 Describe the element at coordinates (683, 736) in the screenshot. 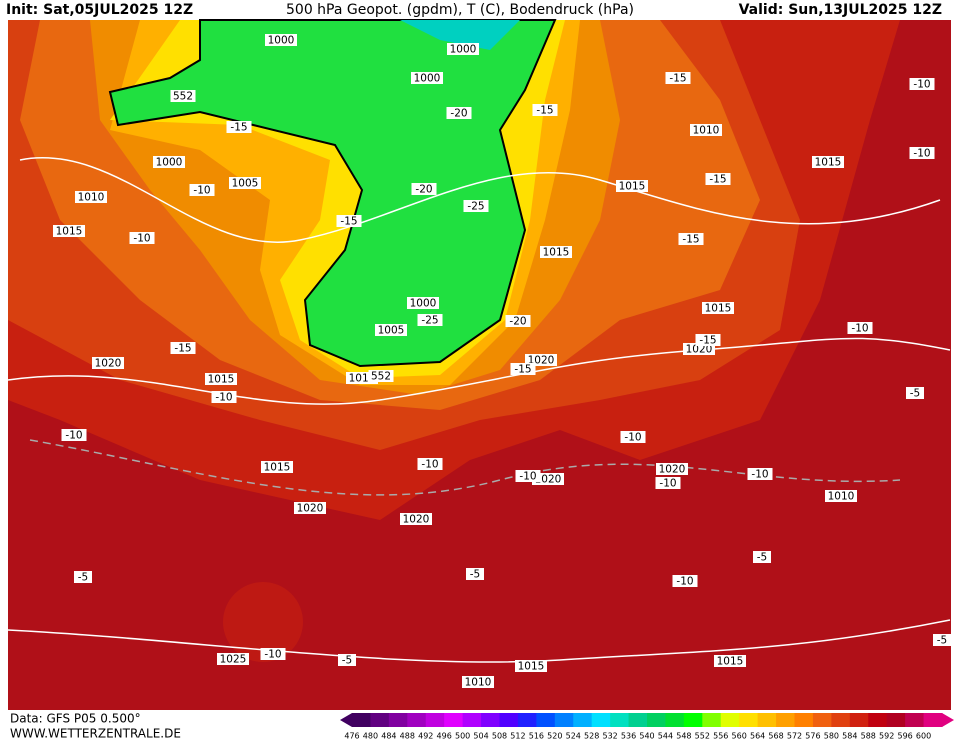

I see `colorbar-label: 548` at that location.